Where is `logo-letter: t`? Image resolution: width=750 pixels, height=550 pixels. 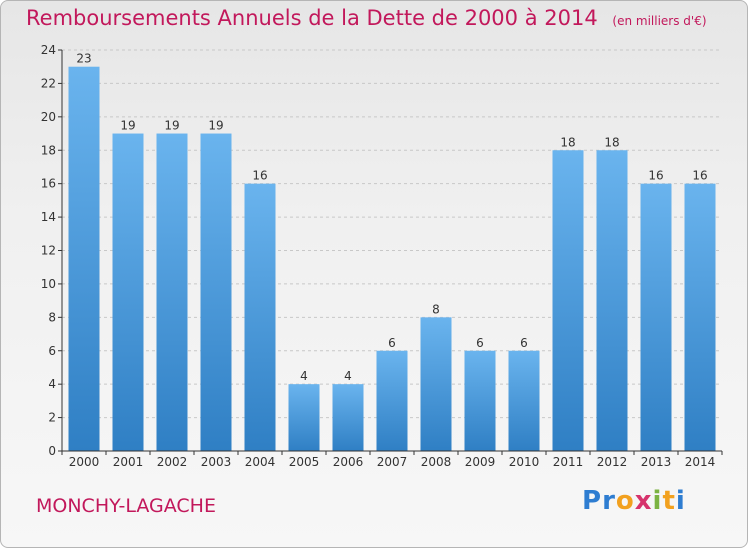 logo-letter: t is located at coordinates (669, 501).